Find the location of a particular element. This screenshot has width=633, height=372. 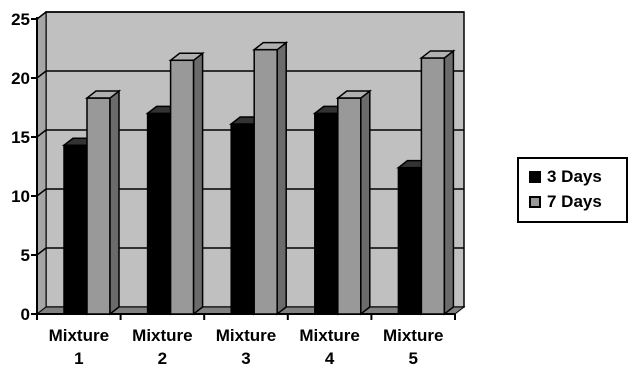

x-axis-ticks: Mixture 1 Mixture 2 Mixture 3 Mixture 4 Mixture 5 is located at coordinates (246, 341).